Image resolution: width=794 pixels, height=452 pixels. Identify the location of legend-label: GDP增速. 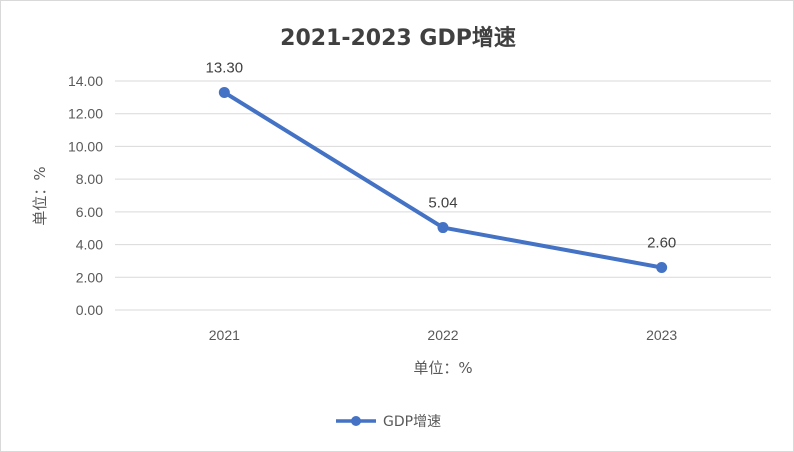
(412, 422).